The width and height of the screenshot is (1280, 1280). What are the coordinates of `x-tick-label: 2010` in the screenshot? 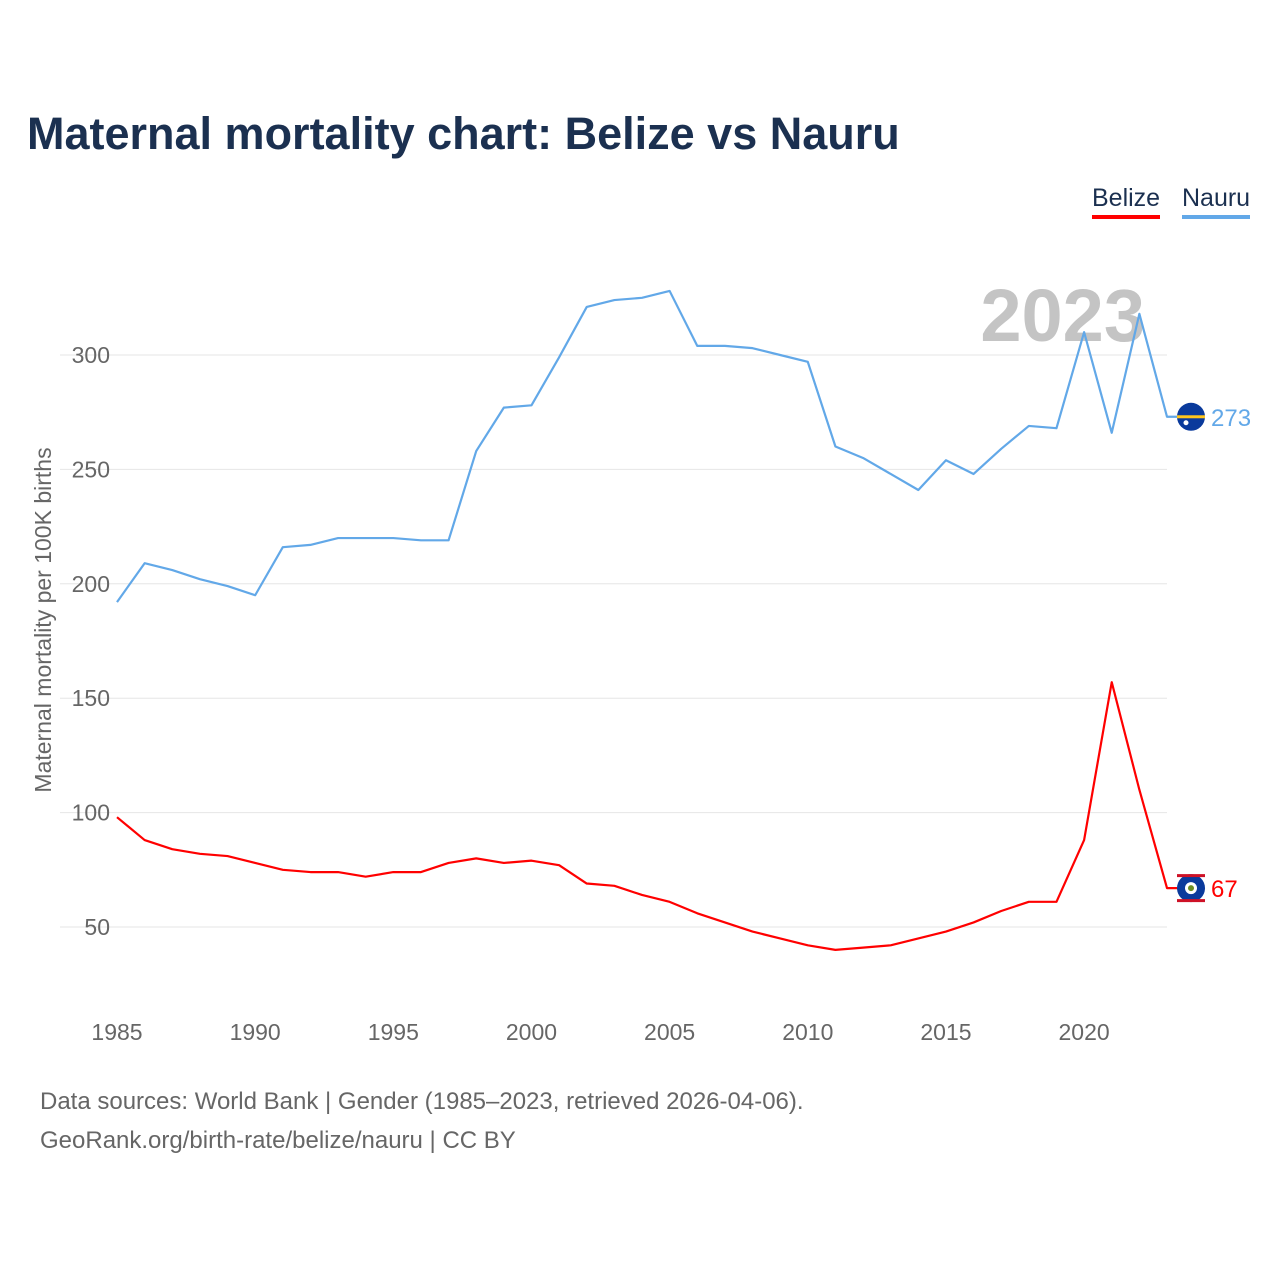 It's located at (807, 1032).